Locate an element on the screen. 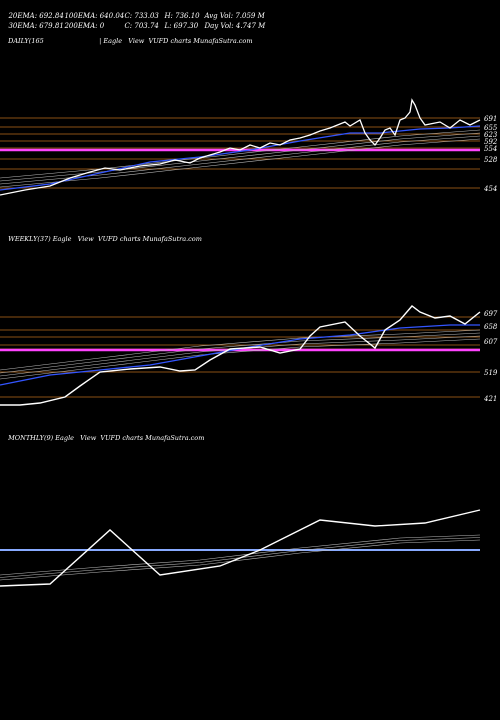 The height and width of the screenshot is (720, 500). daily-sub: | Eagle View VUFD charts MunafaSutra.com is located at coordinates (176, 41).